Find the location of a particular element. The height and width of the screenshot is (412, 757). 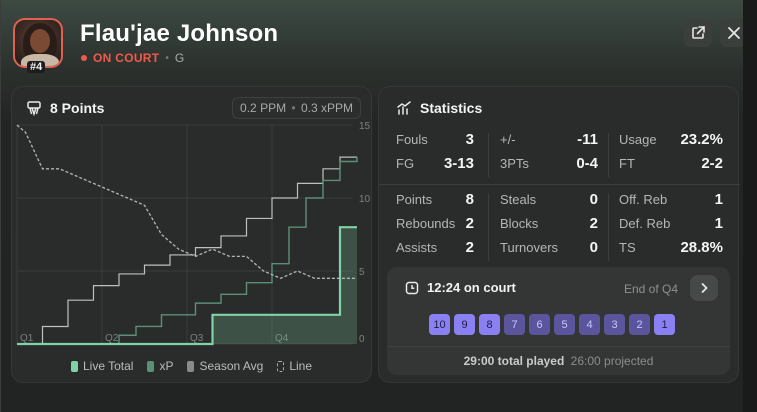

bar-chart-icon is located at coordinates (404, 108).